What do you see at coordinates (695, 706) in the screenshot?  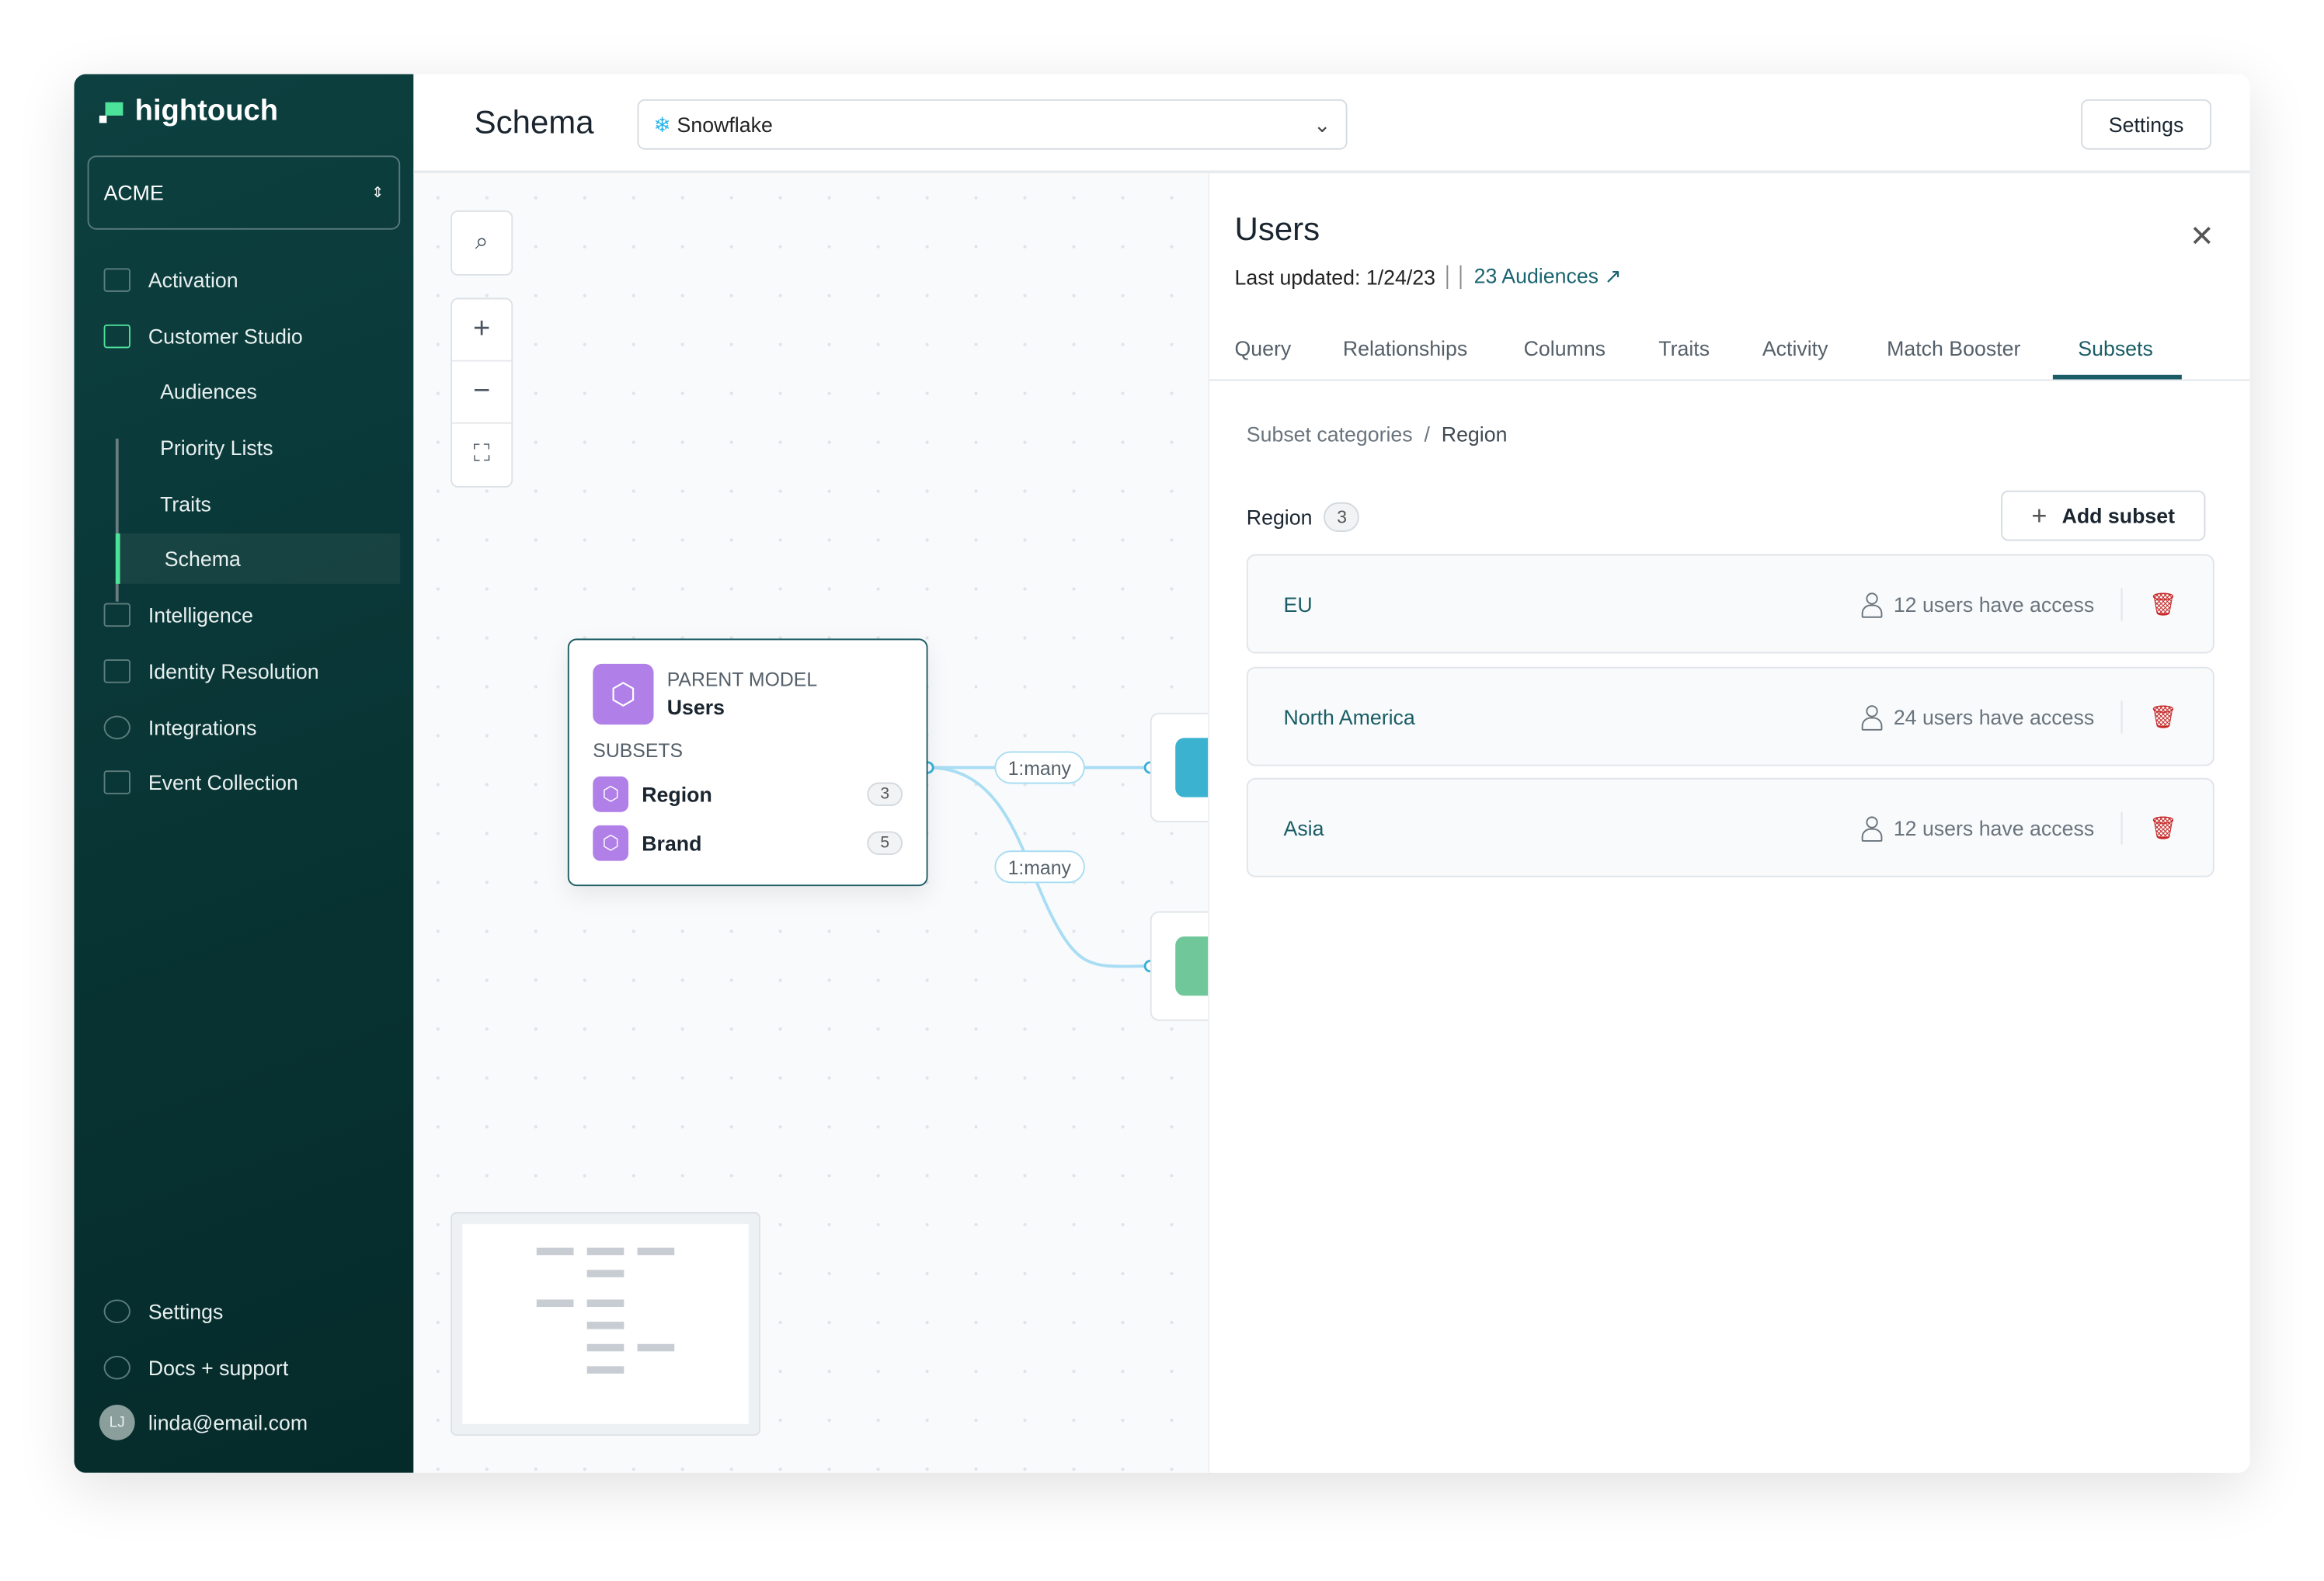 I see `node-name: Users` at bounding box center [695, 706].